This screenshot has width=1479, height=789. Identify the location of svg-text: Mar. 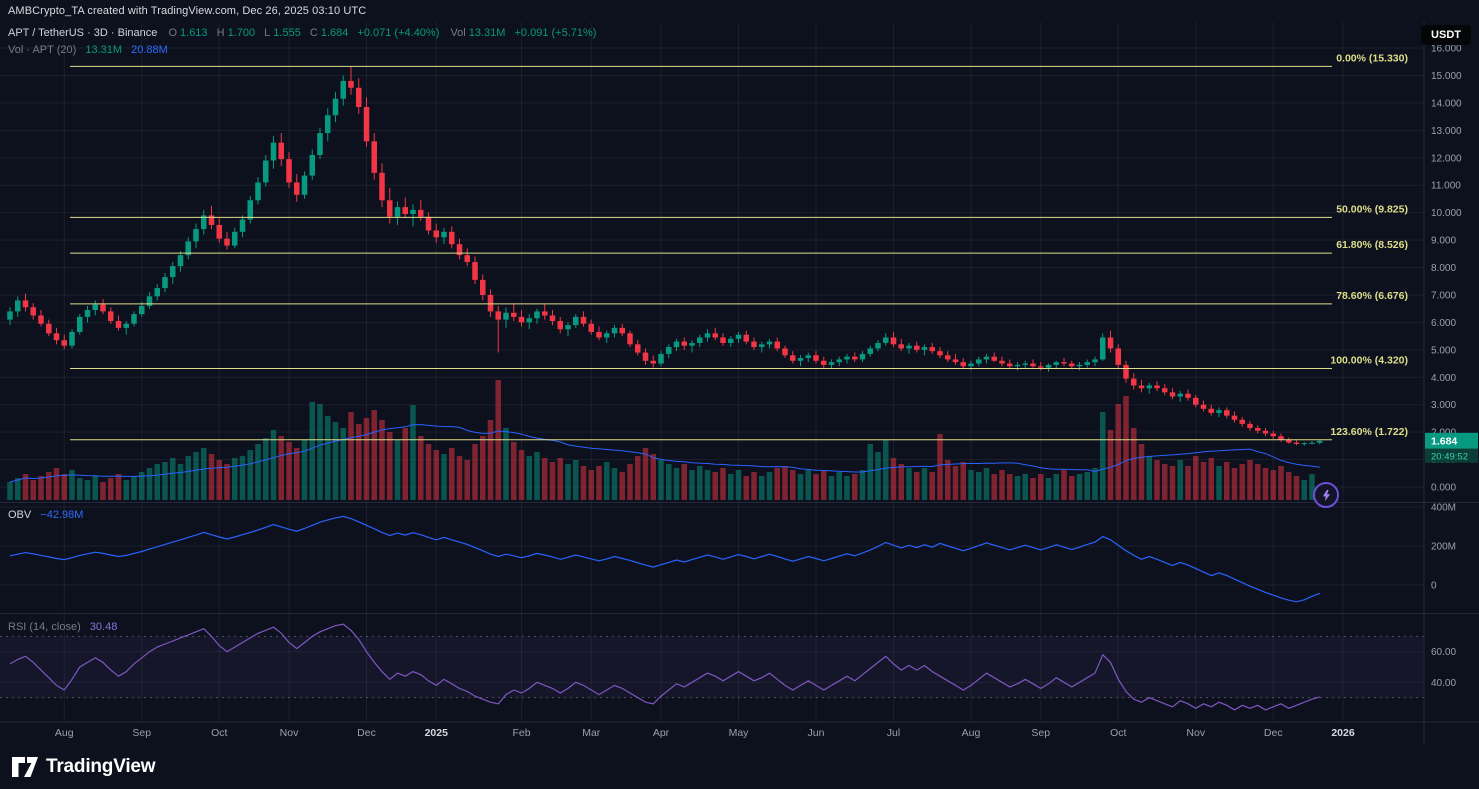
(591, 733).